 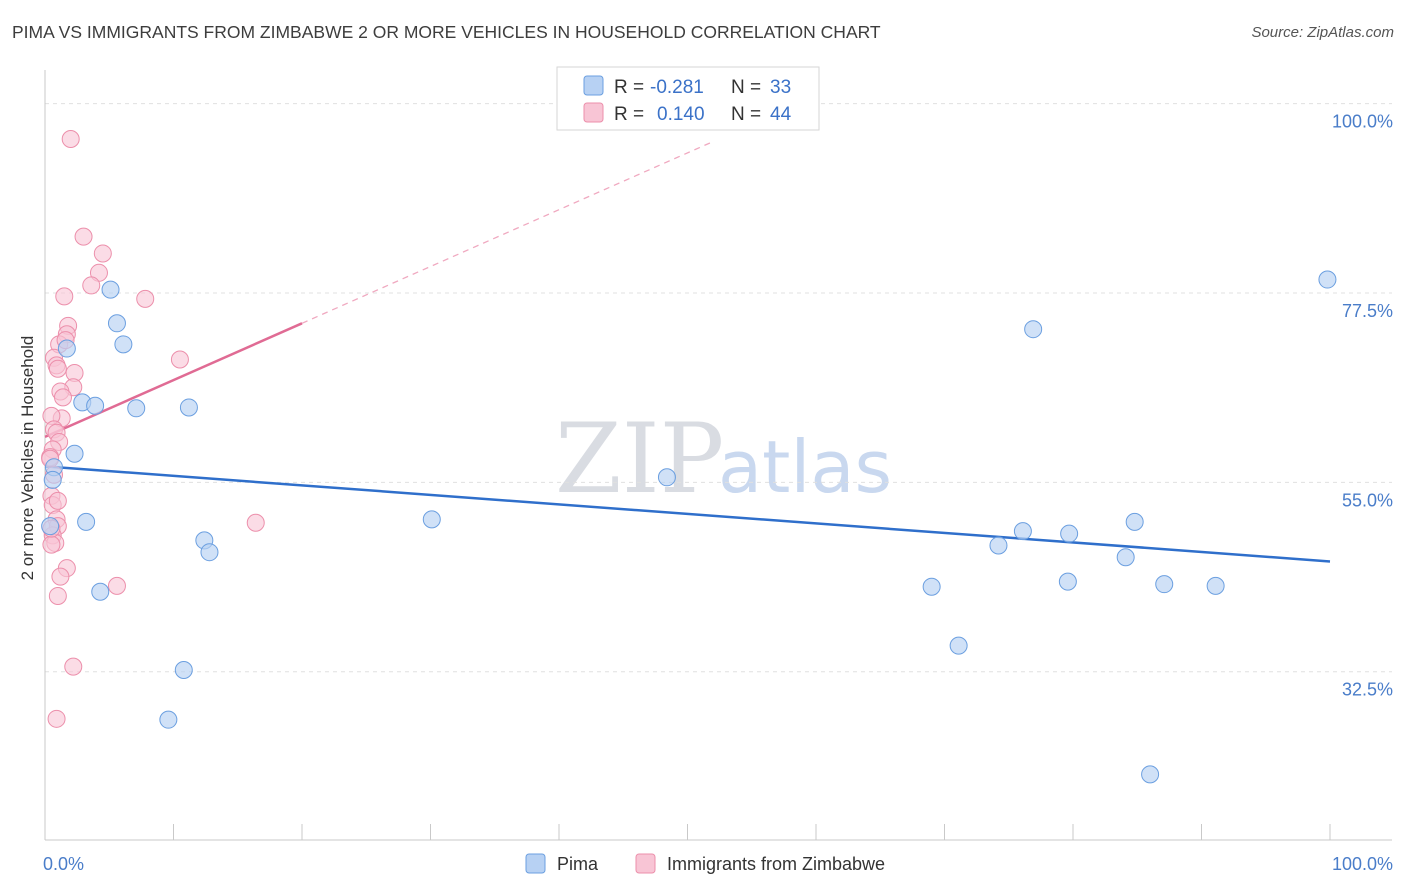 What do you see at coordinates (1322, 32) in the screenshot?
I see `chart-source: Source: ZipAtlas.com` at bounding box center [1322, 32].